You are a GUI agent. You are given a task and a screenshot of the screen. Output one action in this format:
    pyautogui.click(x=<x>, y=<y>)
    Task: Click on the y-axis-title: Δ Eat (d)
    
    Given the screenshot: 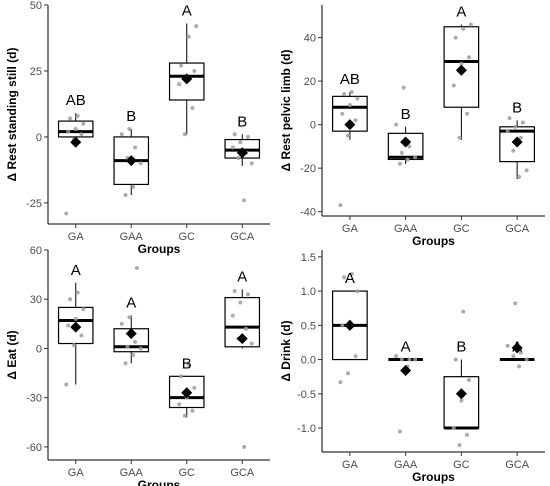 What is the action you would take?
    pyautogui.click(x=12, y=354)
    